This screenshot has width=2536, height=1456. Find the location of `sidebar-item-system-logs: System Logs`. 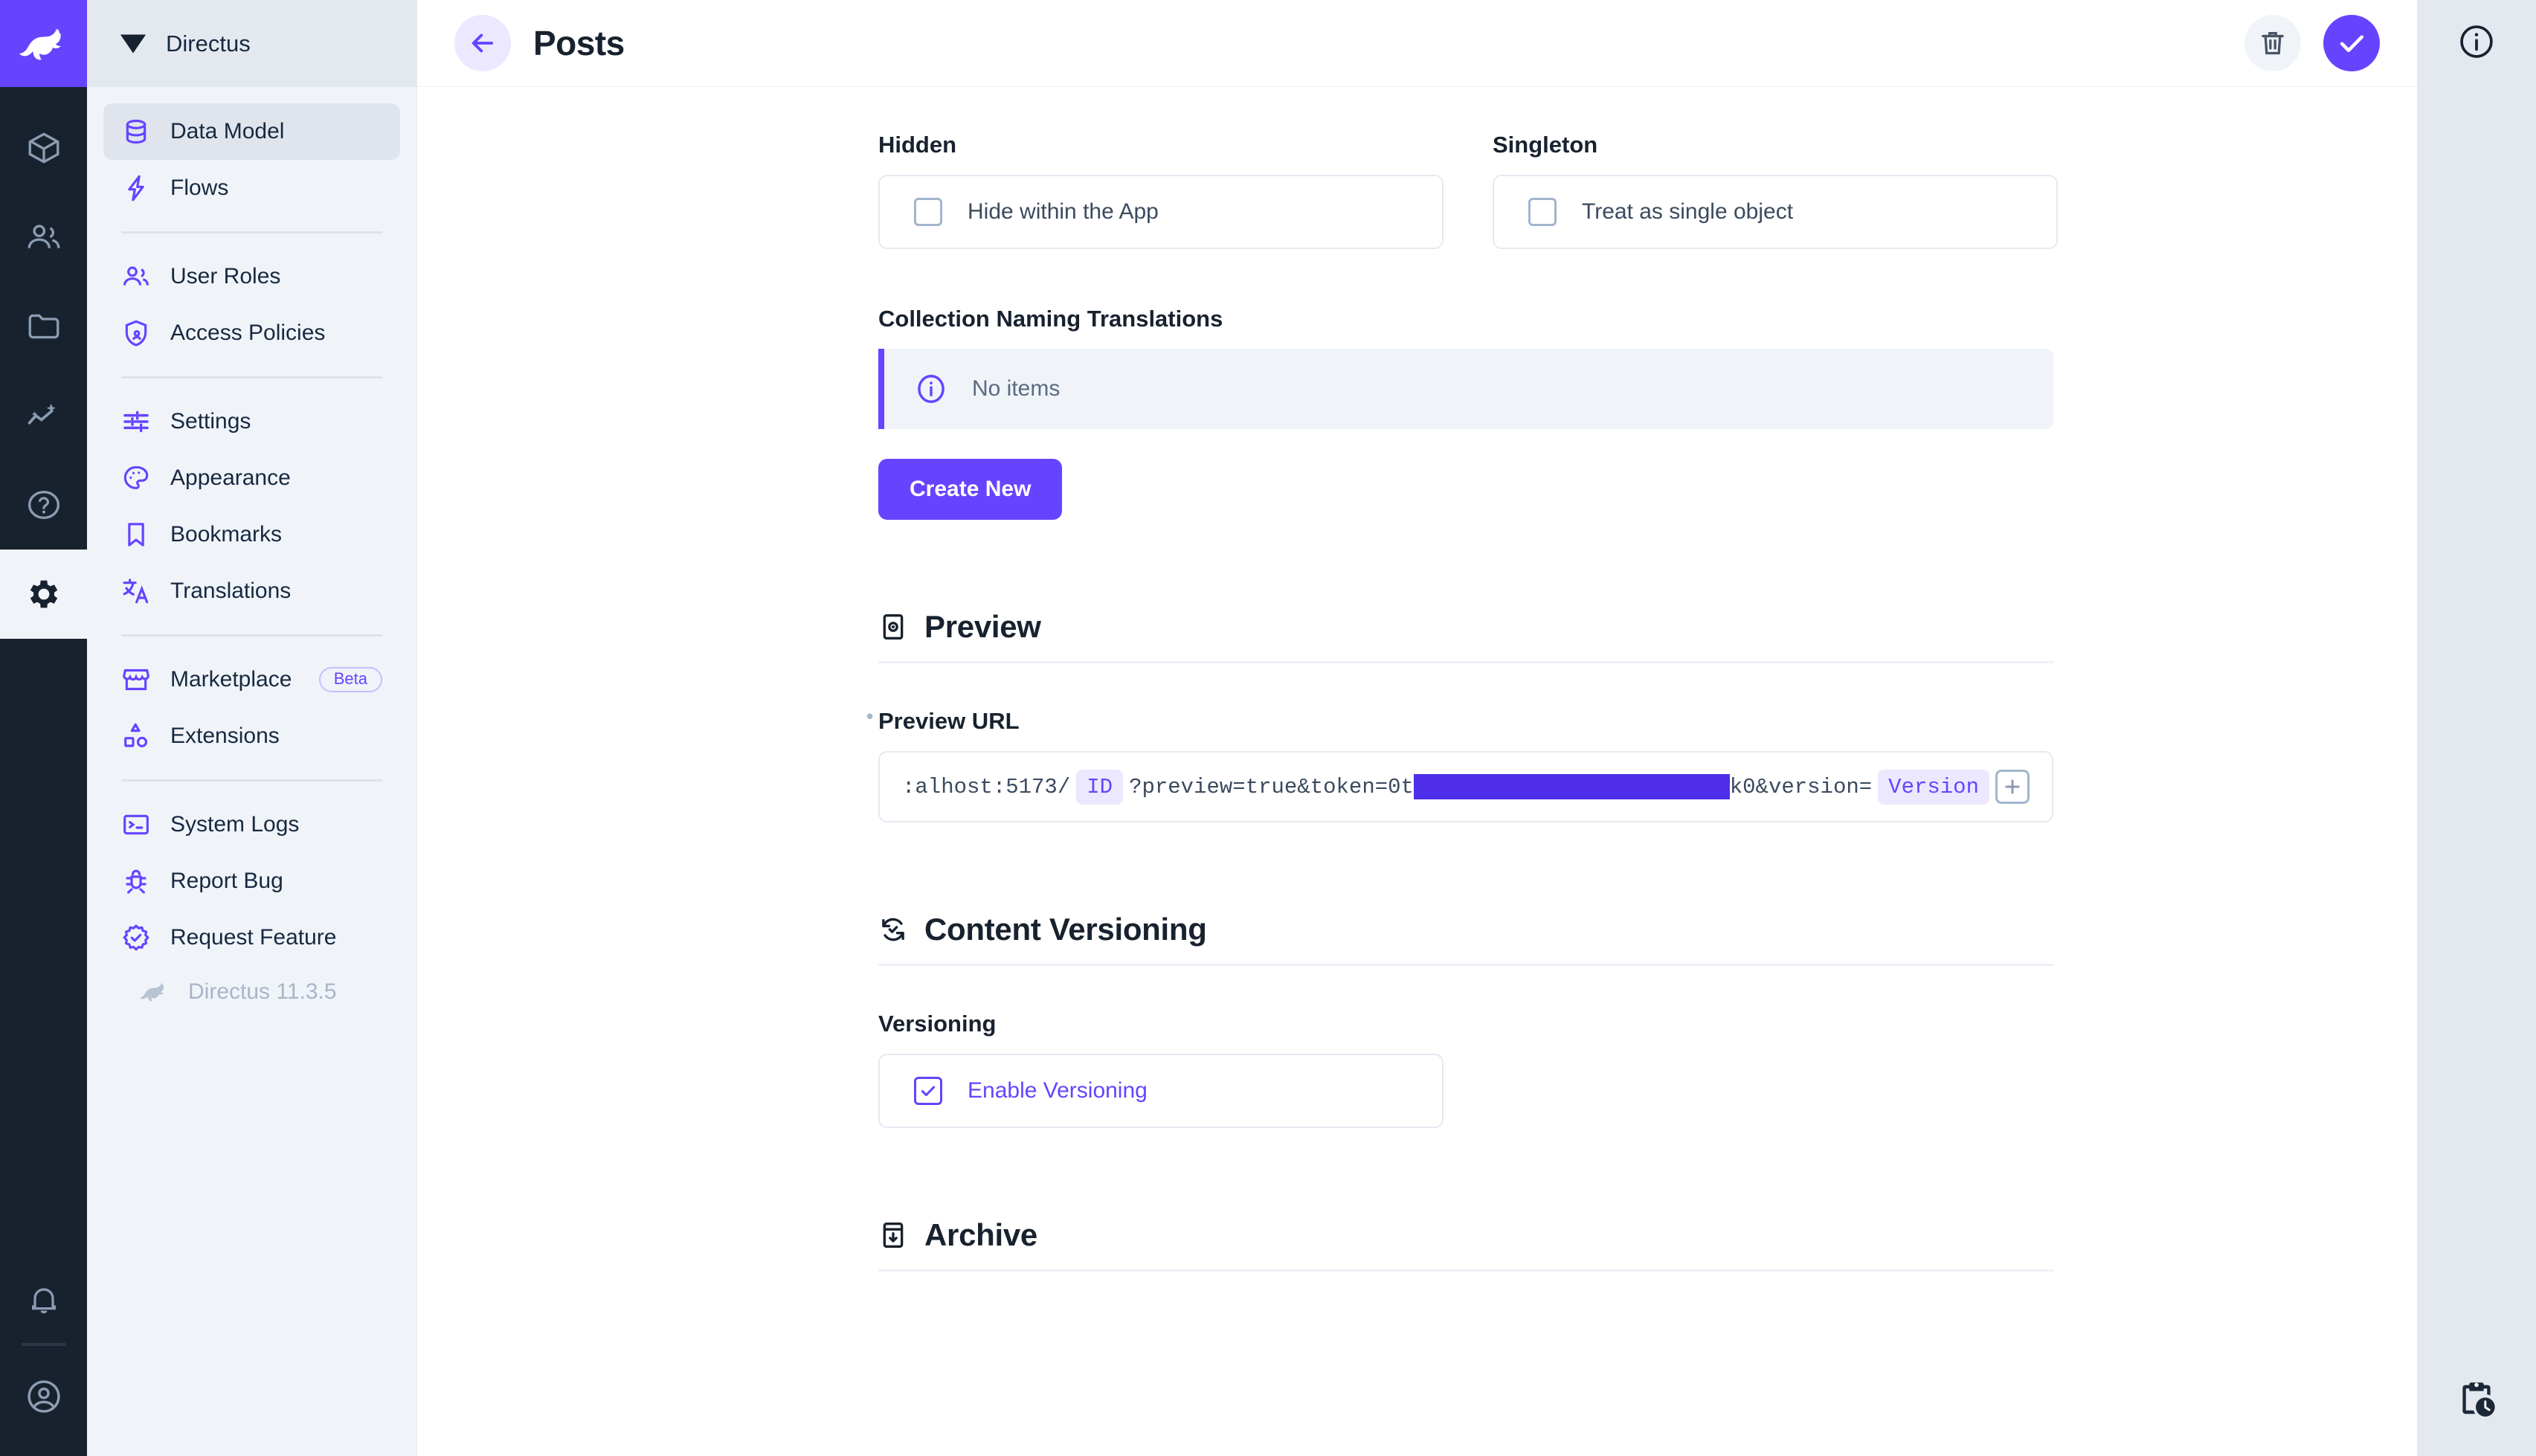

sidebar-item-system-logs: System Logs is located at coordinates (251, 825).